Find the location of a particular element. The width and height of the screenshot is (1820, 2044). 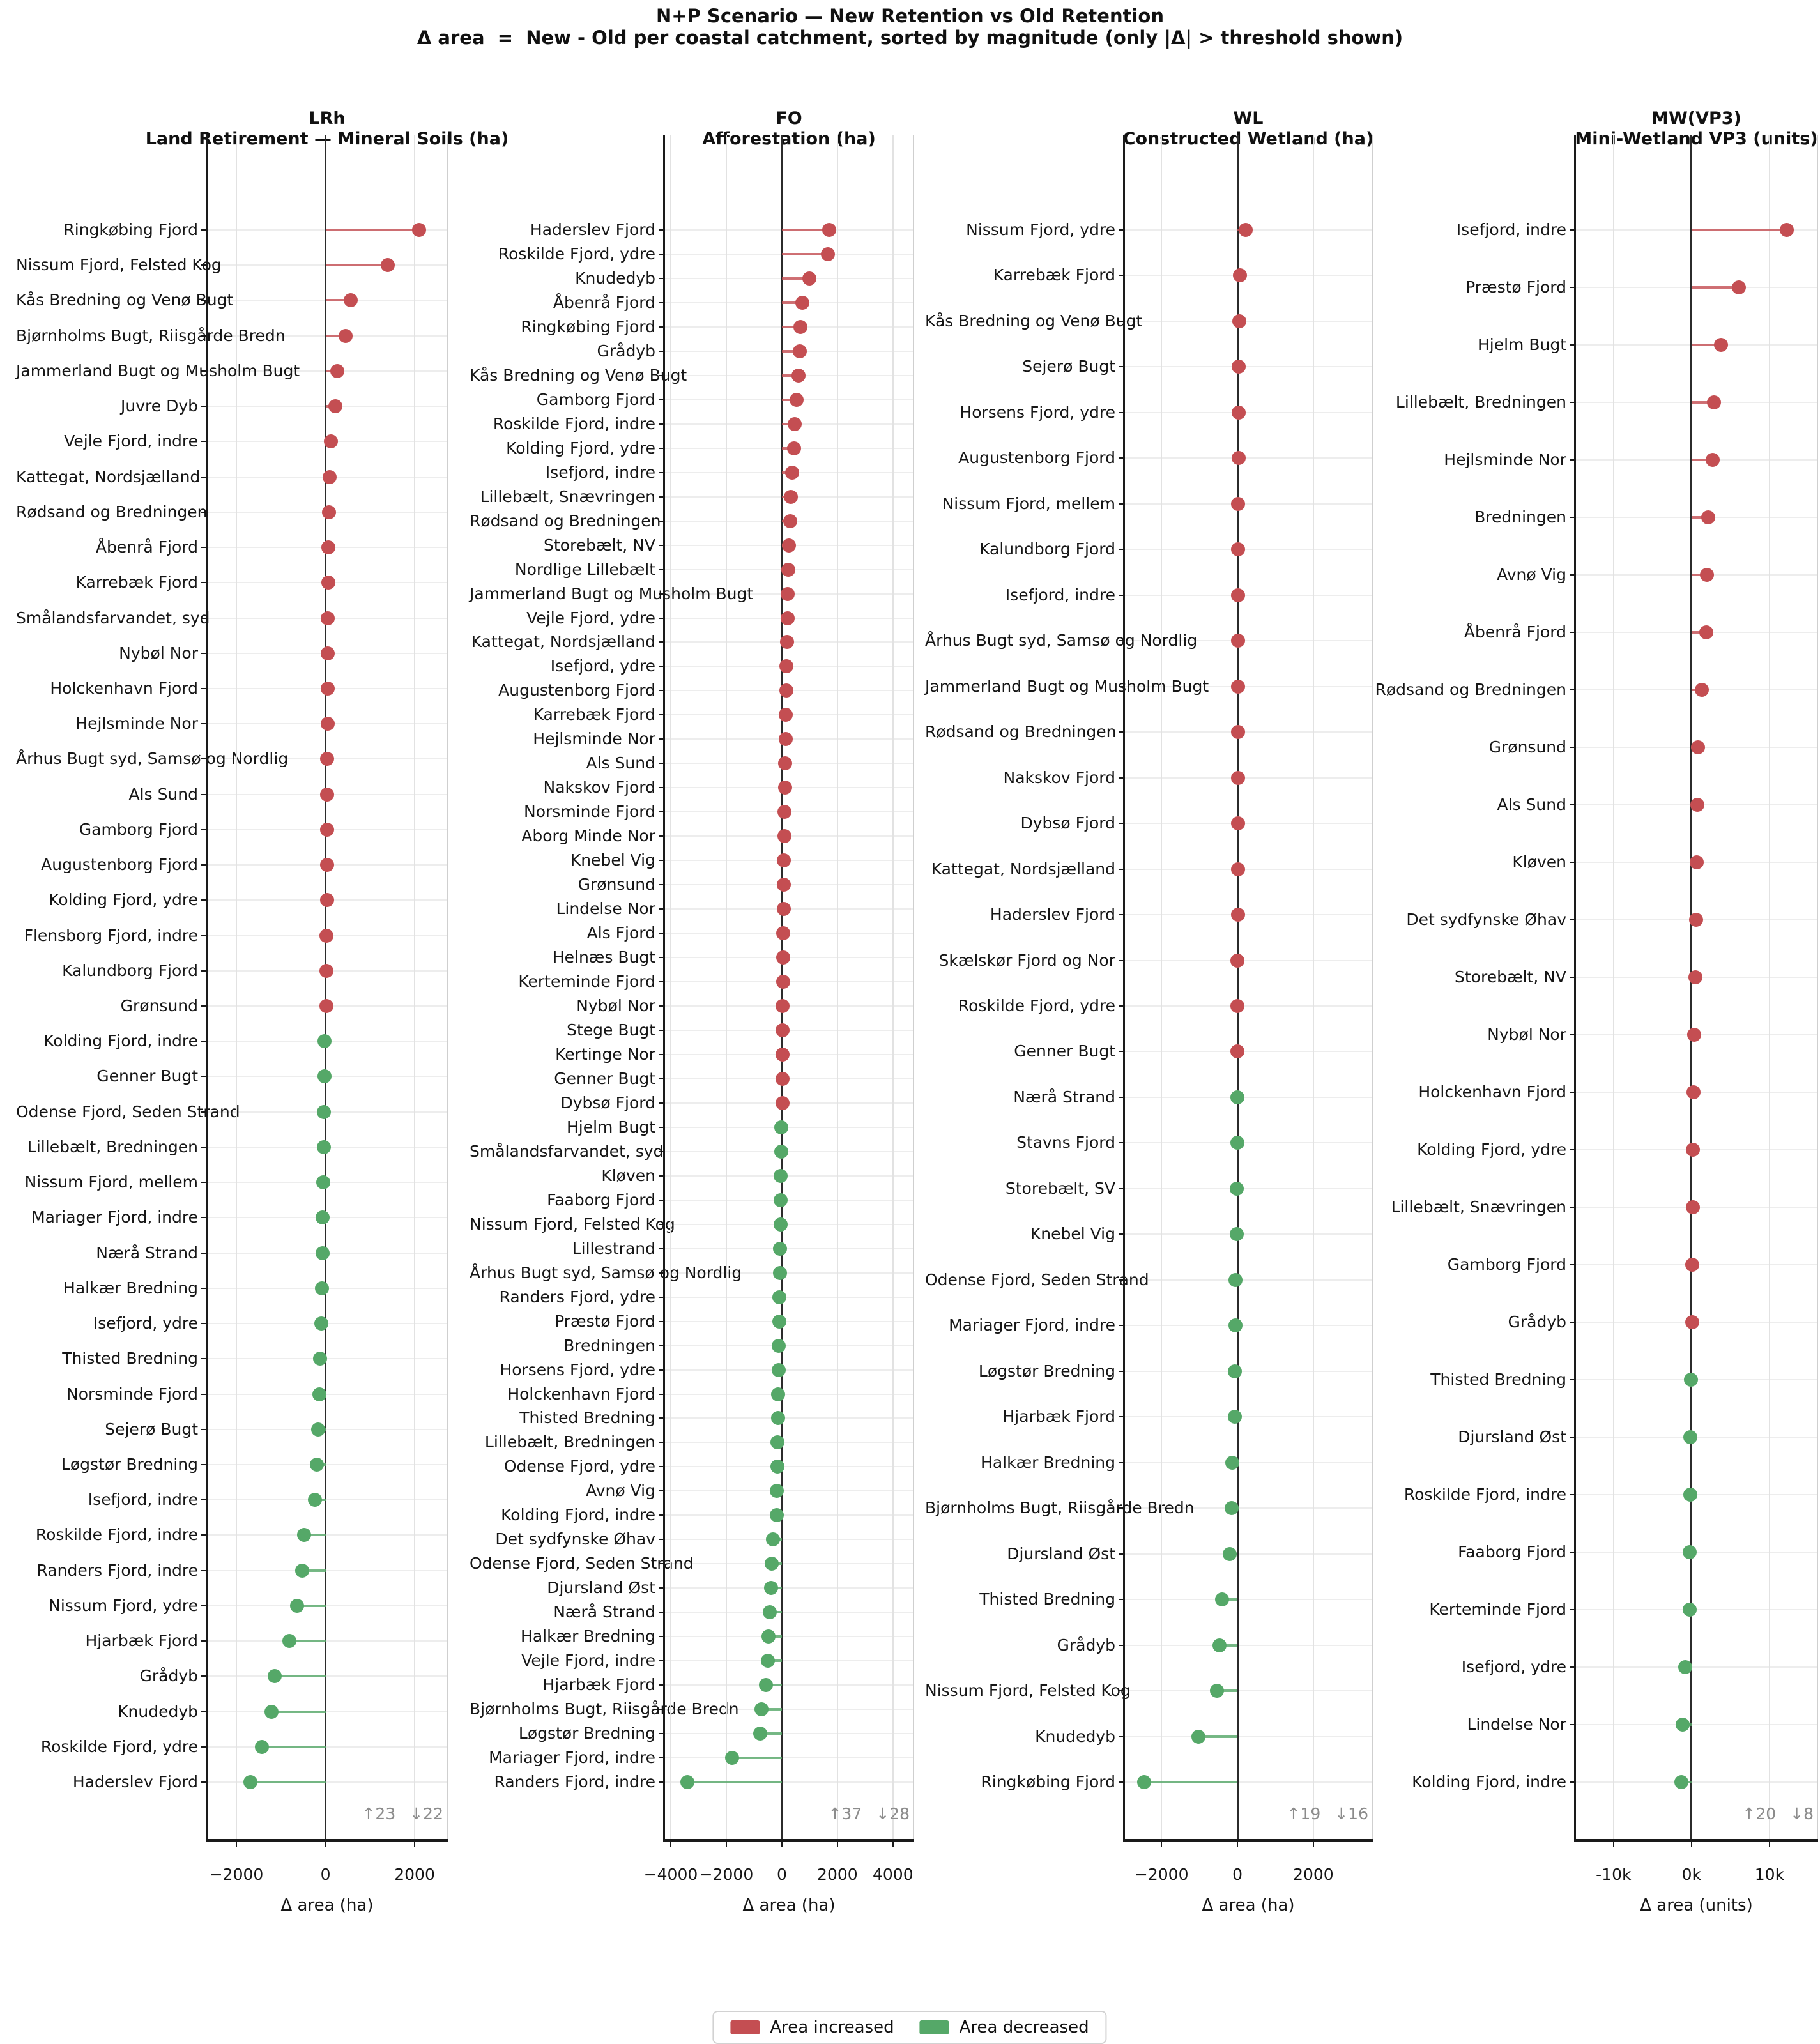

catchment-label: Odense Fjord, ydre is located at coordinates (562, 1466).